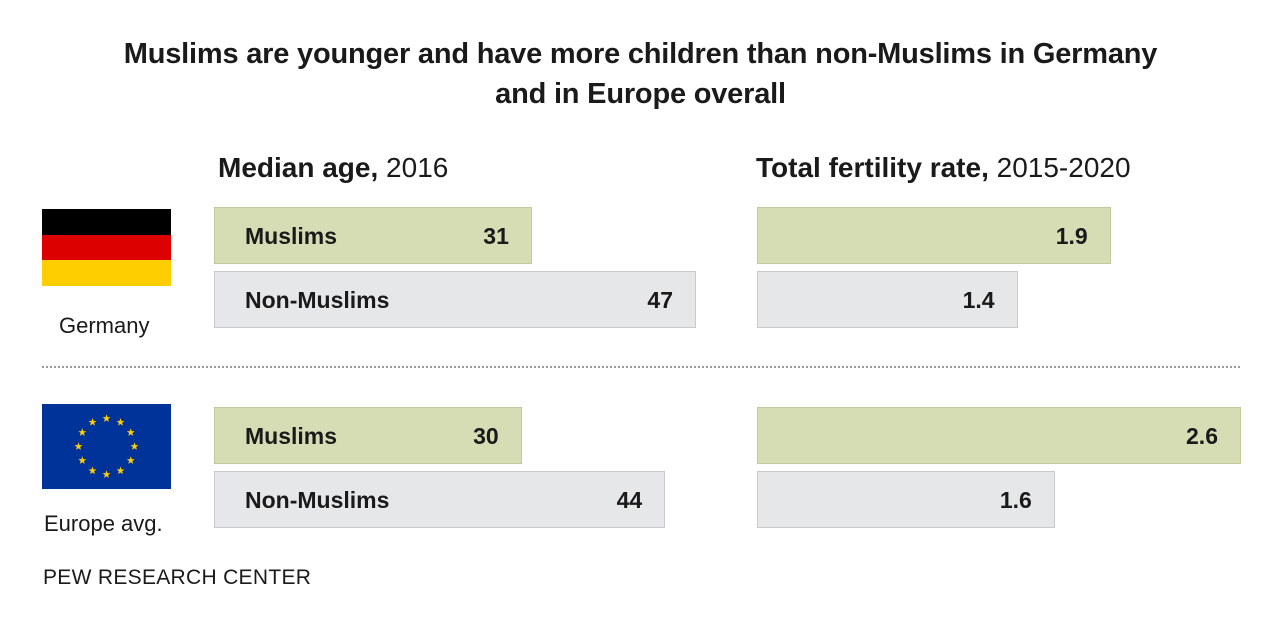 The image size is (1281, 629). What do you see at coordinates (417, 167) in the screenshot?
I see `median-age-year: 2016` at bounding box center [417, 167].